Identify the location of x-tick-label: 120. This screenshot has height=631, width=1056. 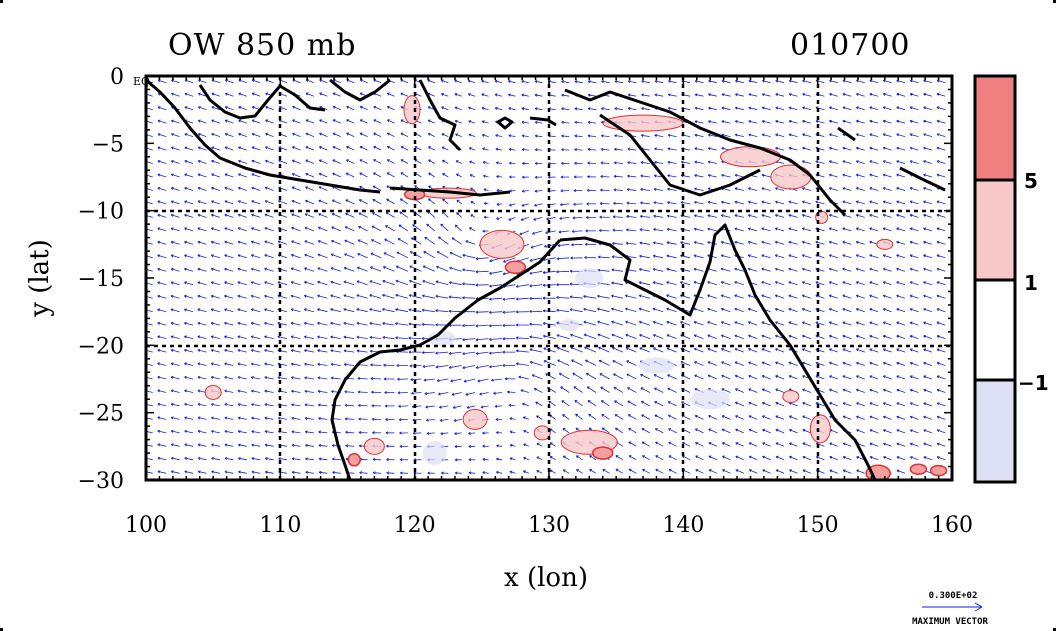
(415, 525).